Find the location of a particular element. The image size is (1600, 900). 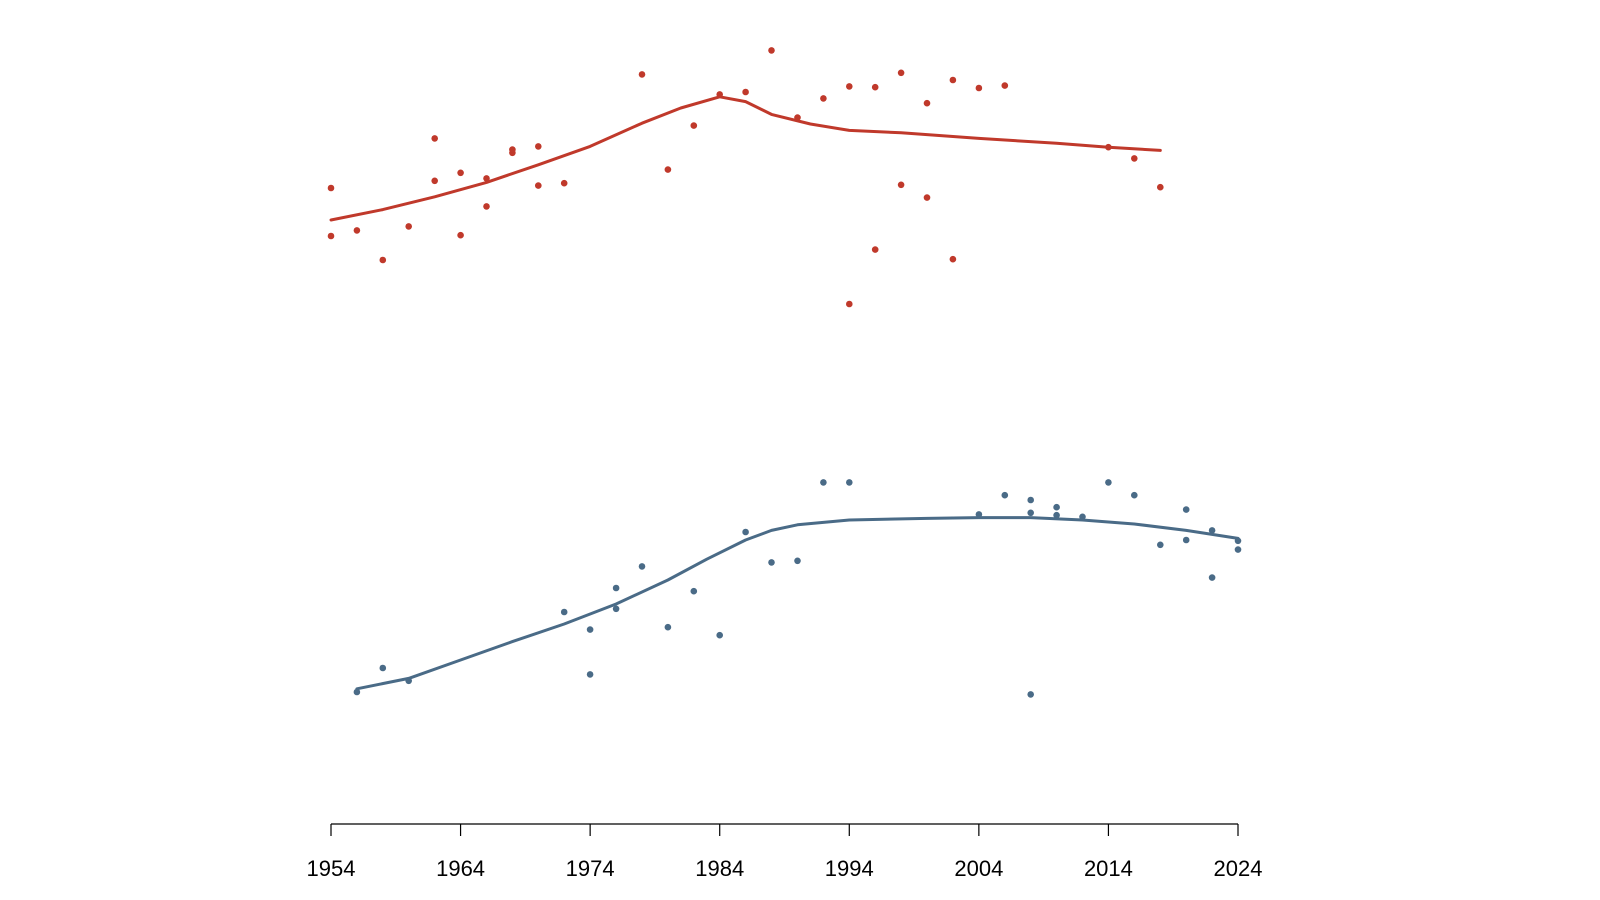

x-tick-label: 2014 is located at coordinates (1108, 868).